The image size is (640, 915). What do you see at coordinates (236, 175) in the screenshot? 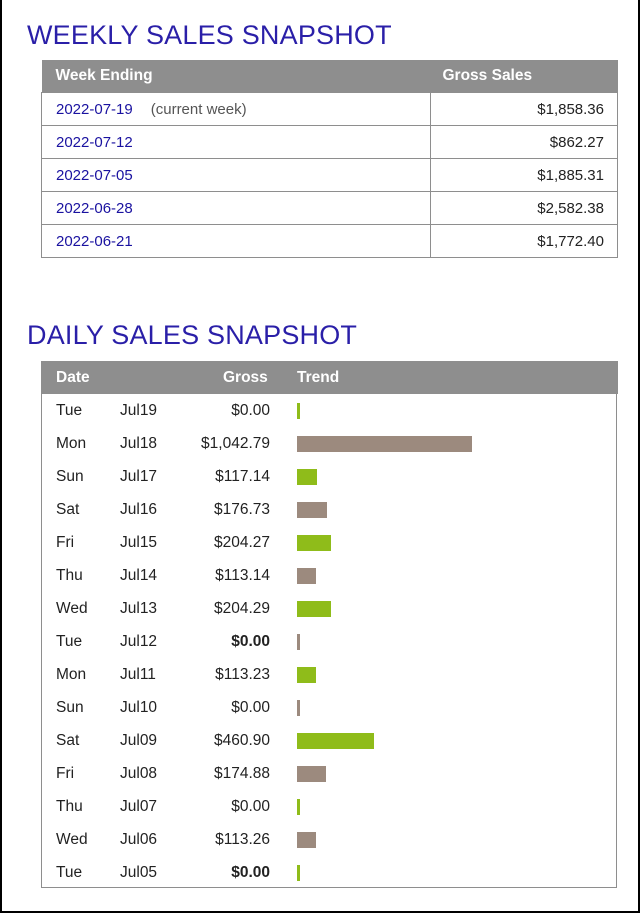
I see `week-cell: 2022-07-05` at bounding box center [236, 175].